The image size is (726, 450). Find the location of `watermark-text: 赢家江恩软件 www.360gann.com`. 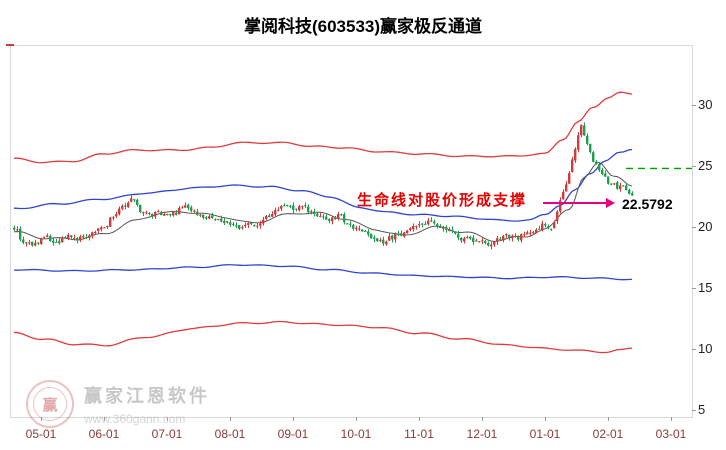

watermark-text: 赢家江恩软件 www.360gann.com is located at coordinates (147, 404).